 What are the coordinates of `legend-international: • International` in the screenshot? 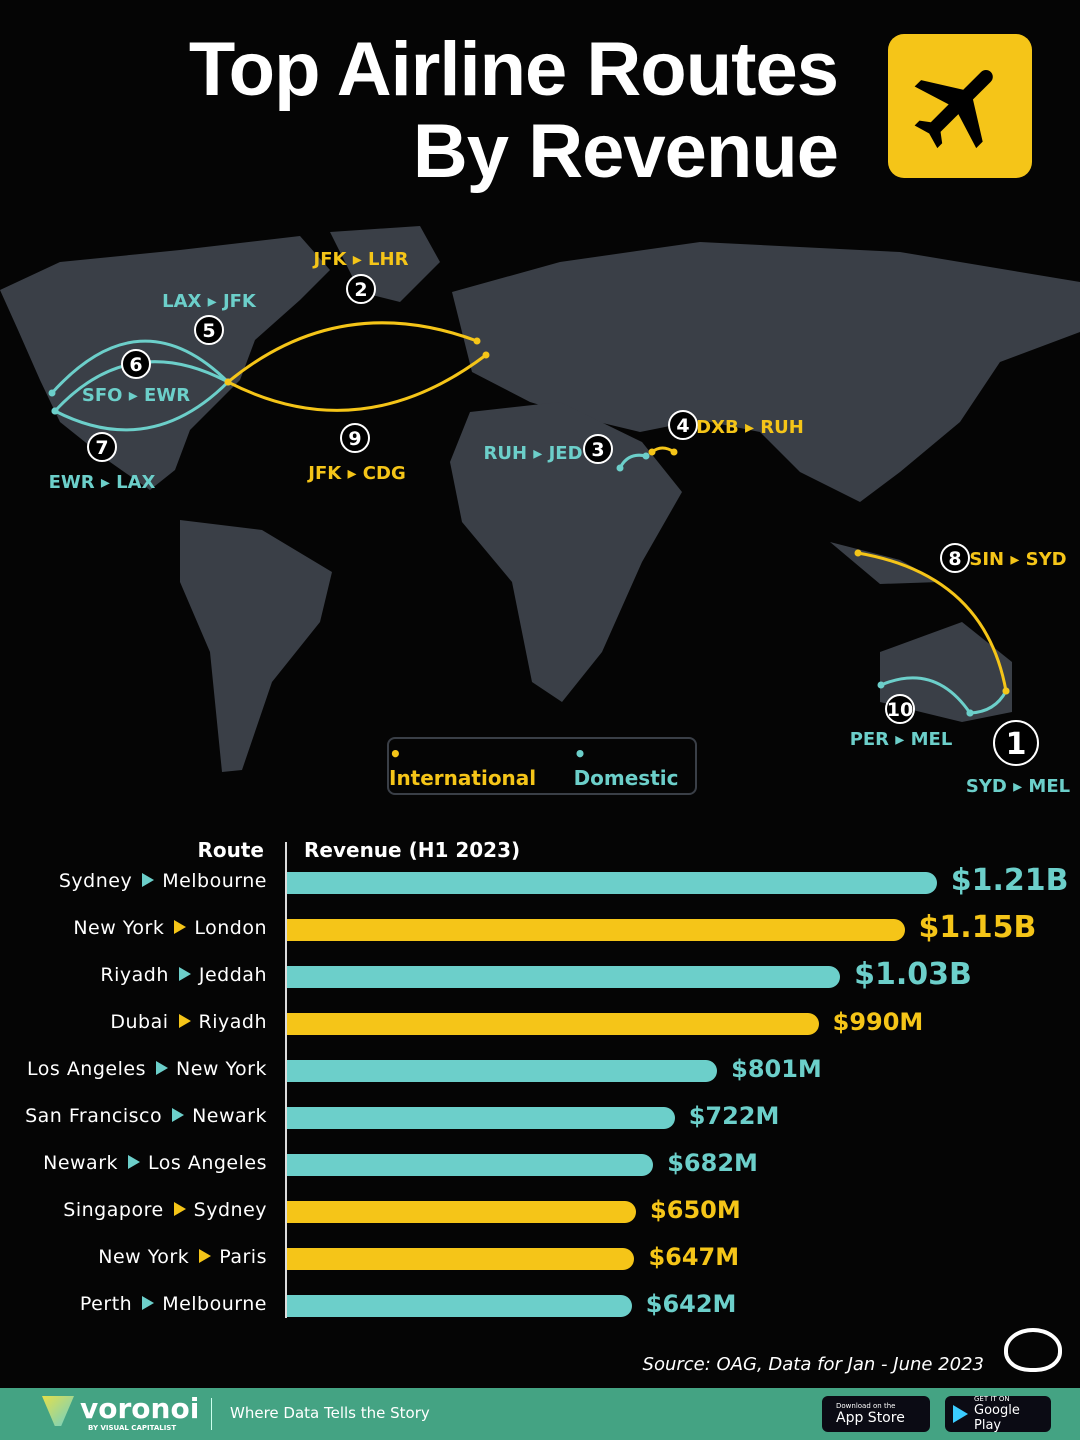 It's located at (463, 766).